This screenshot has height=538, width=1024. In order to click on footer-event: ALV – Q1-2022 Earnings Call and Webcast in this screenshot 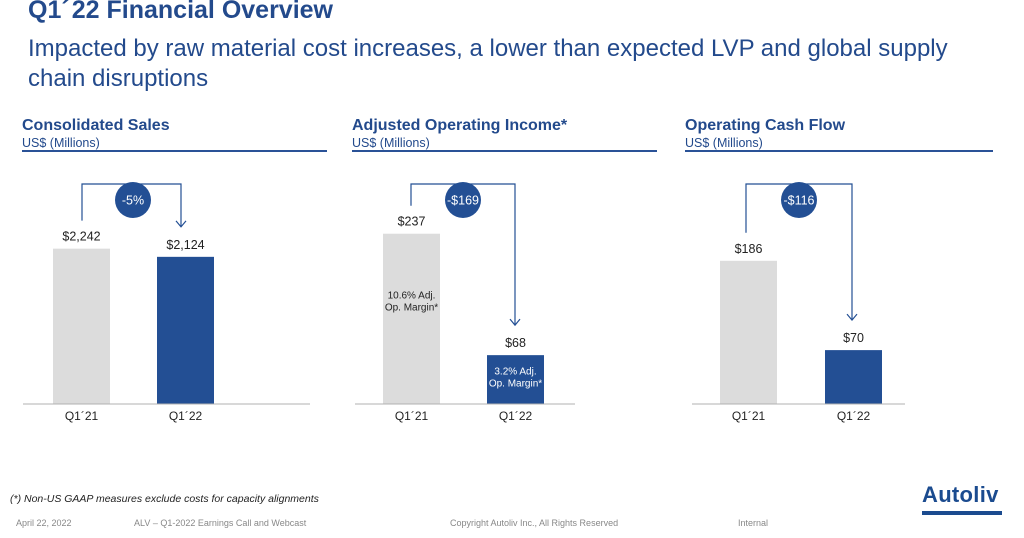, I will do `click(220, 523)`.